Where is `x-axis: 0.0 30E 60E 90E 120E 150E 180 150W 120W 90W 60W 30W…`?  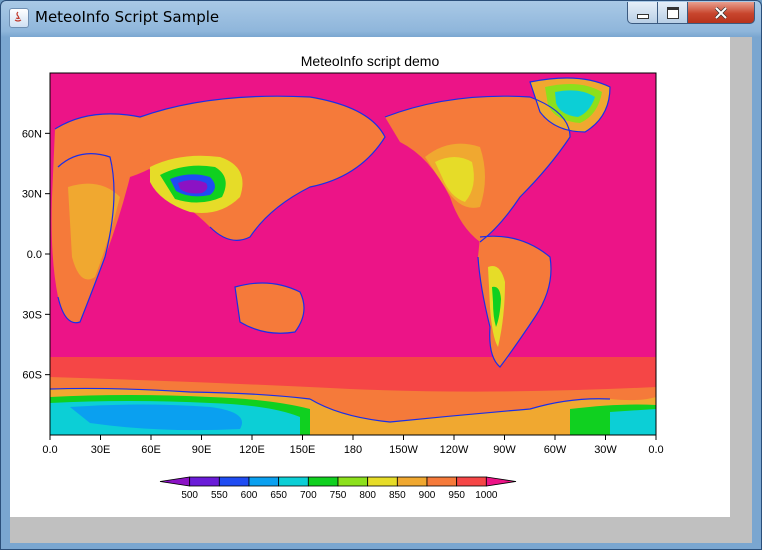 x-axis: 0.0 30E 60E 90E 120E 150E 180 150W 120W 90W 60W 30W… is located at coordinates (353, 445).